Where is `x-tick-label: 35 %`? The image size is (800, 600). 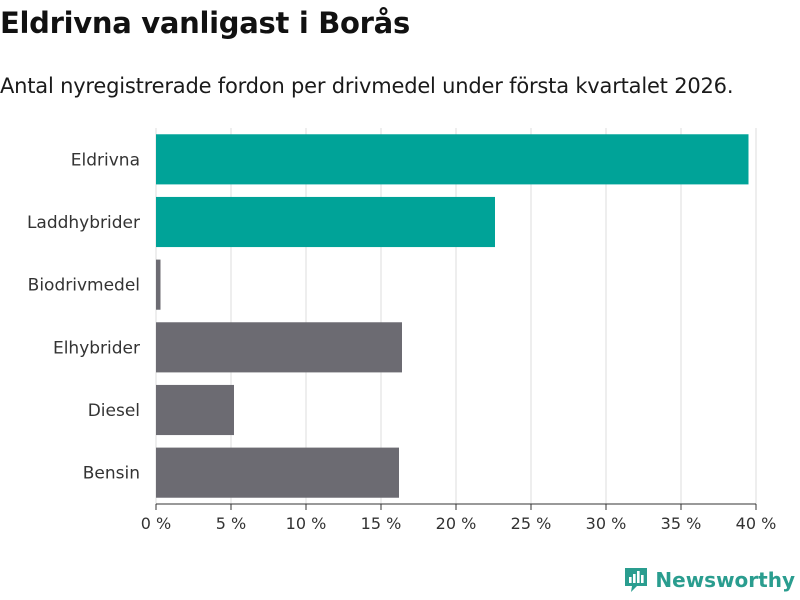 x-tick-label: 35 % is located at coordinates (681, 523).